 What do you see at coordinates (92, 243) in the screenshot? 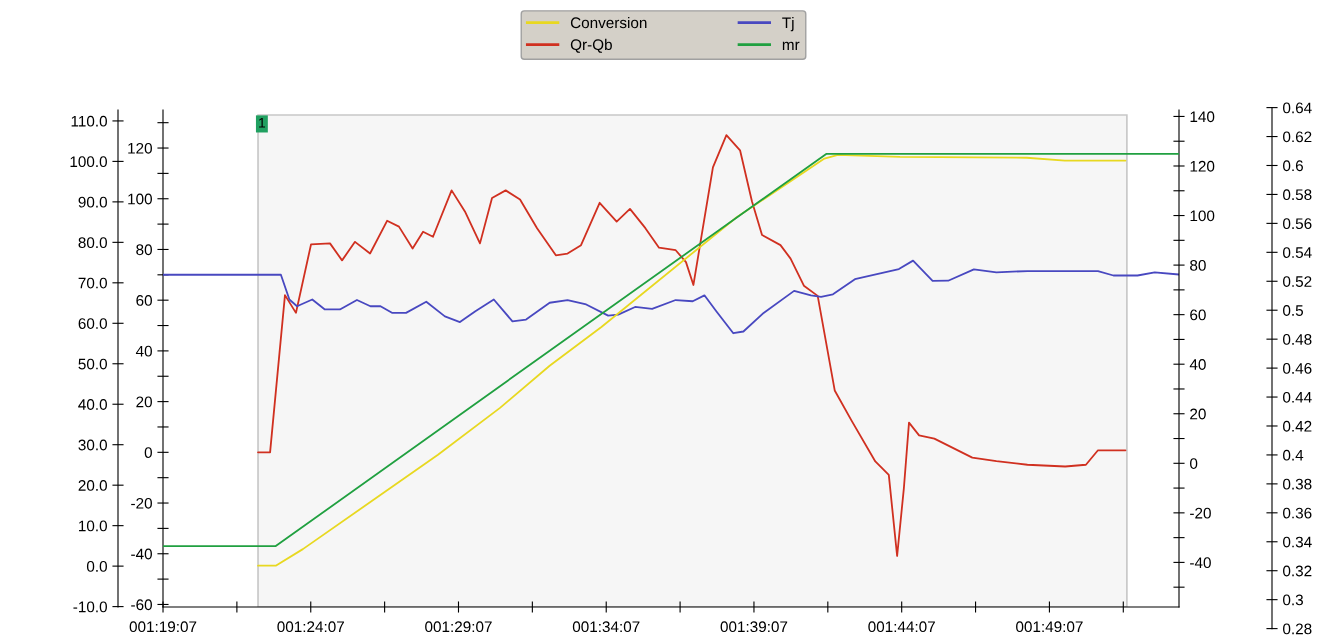
I see `y3-tick-label: 80.0` at bounding box center [92, 243].